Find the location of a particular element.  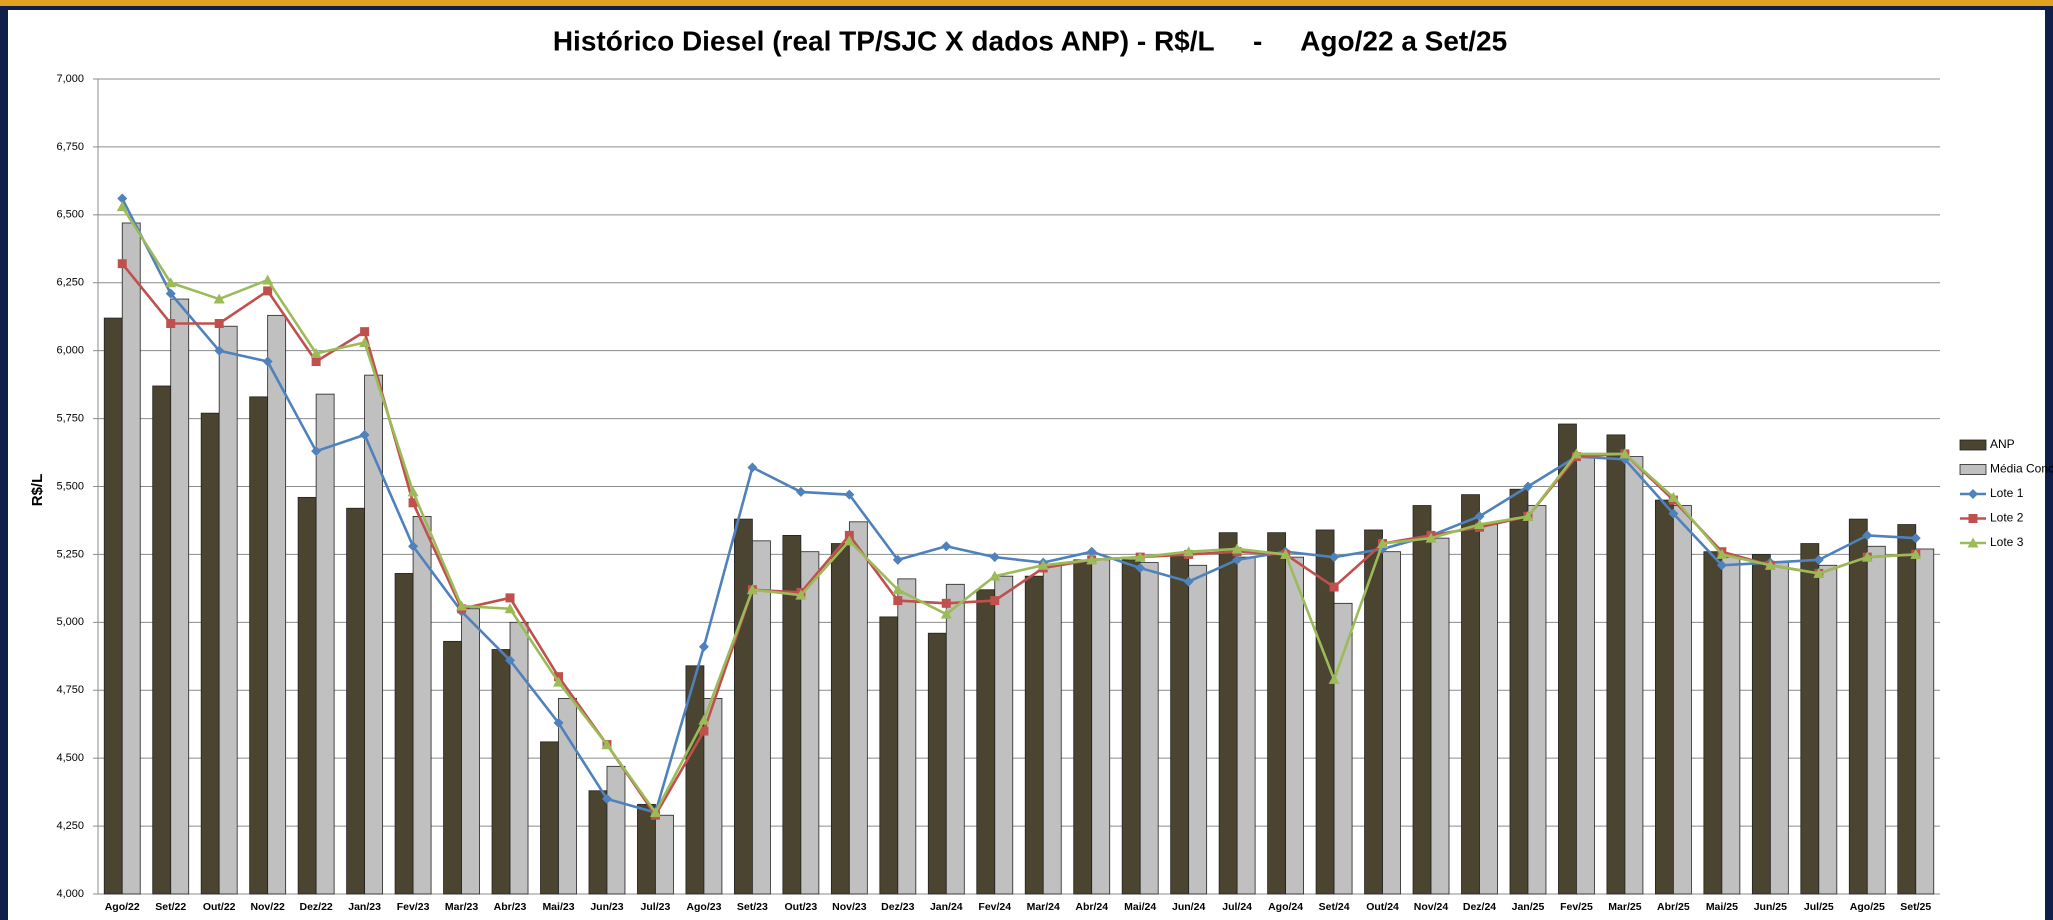

x-tick-label: Mai/24 is located at coordinates (1140, 907).